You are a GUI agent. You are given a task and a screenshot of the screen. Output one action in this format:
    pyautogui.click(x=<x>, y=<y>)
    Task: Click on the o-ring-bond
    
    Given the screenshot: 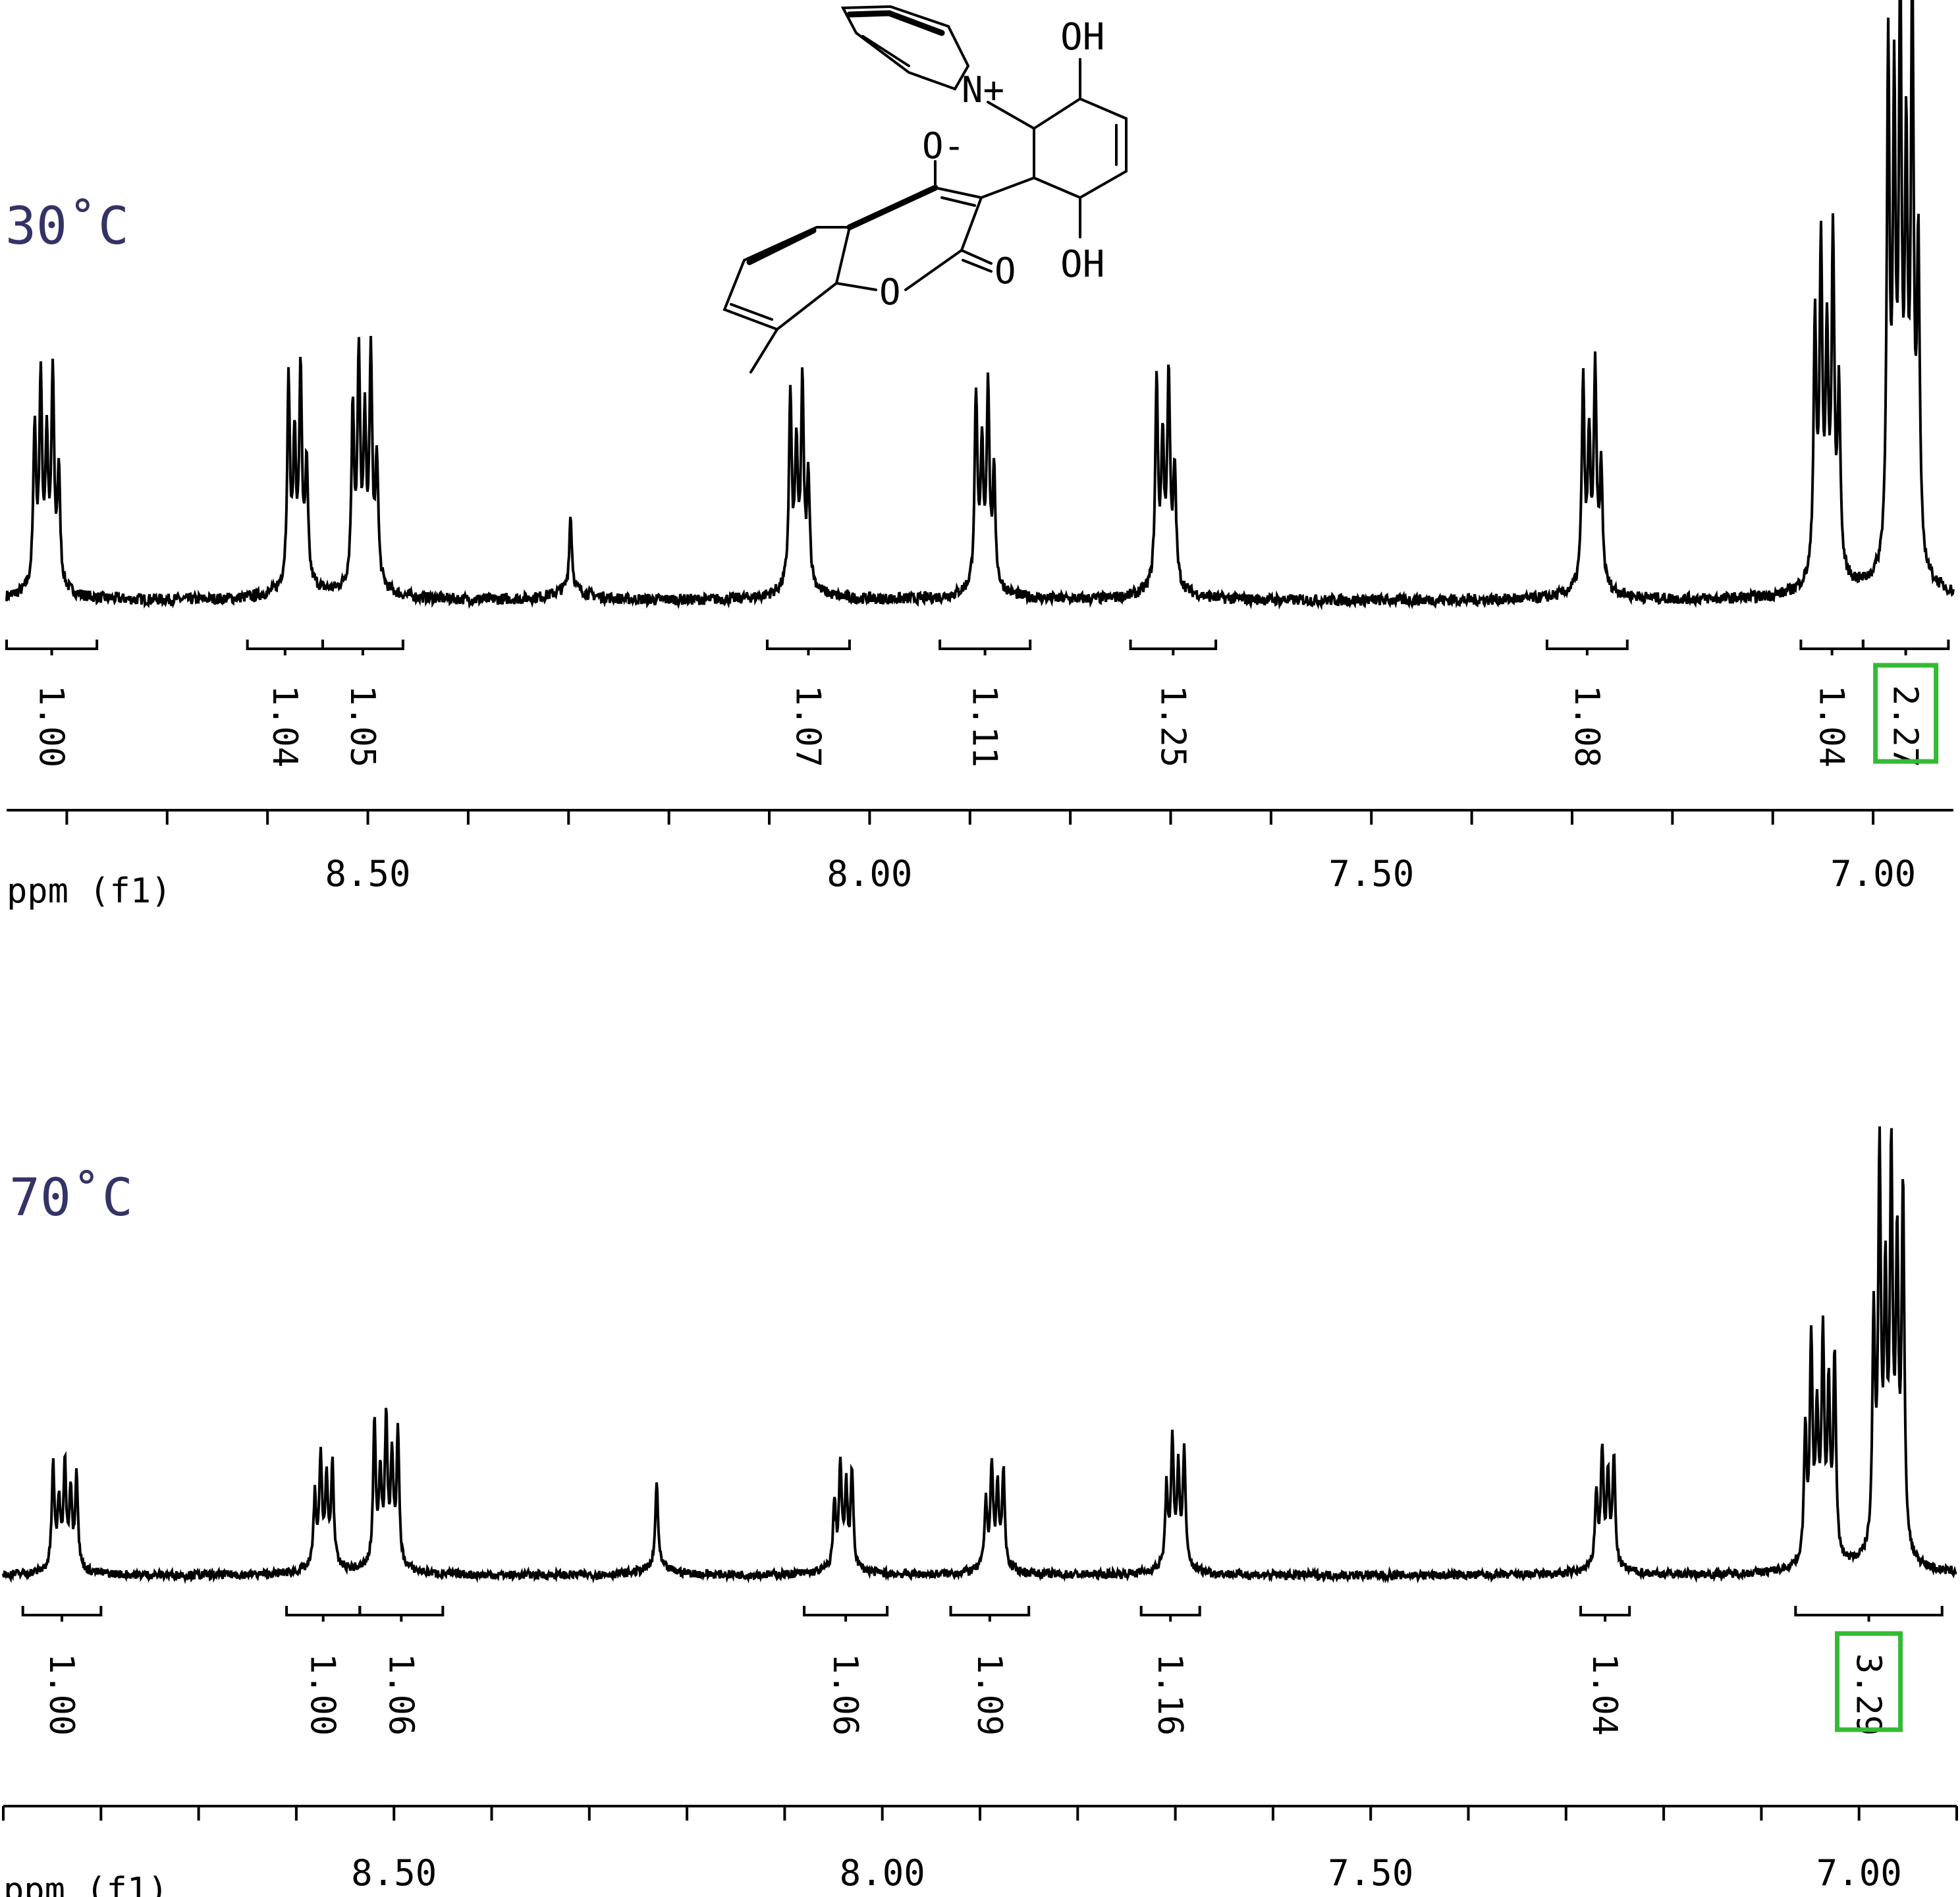 What is the action you would take?
    pyautogui.click(x=856, y=286)
    